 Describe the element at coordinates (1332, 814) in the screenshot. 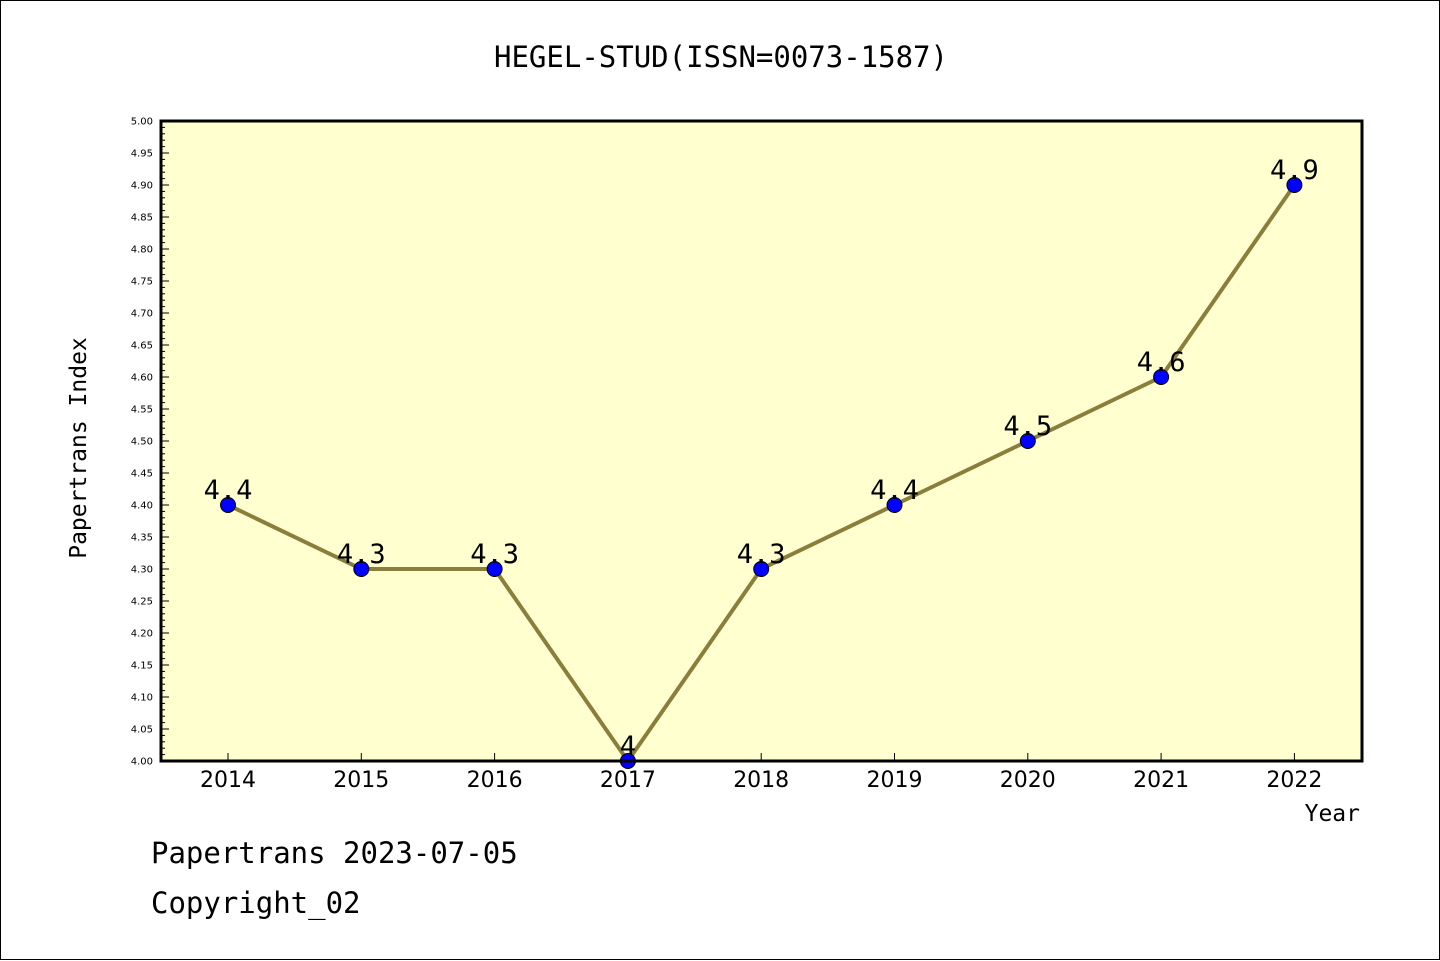

I see `x-axis-label: Year` at that location.